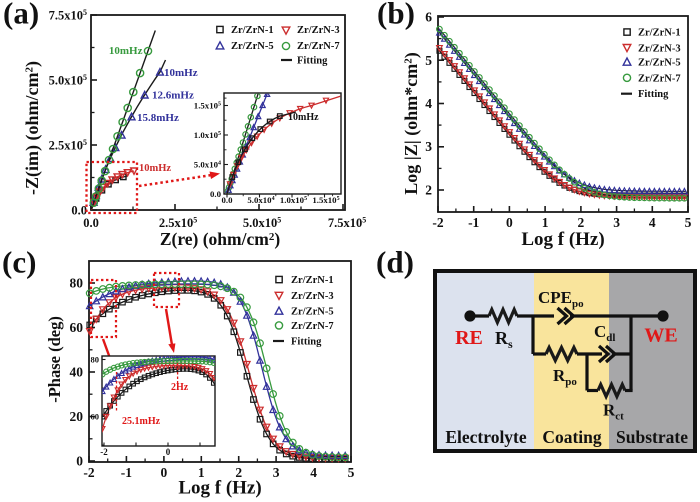  I want to click on svg-text: RE, so click(469, 338).